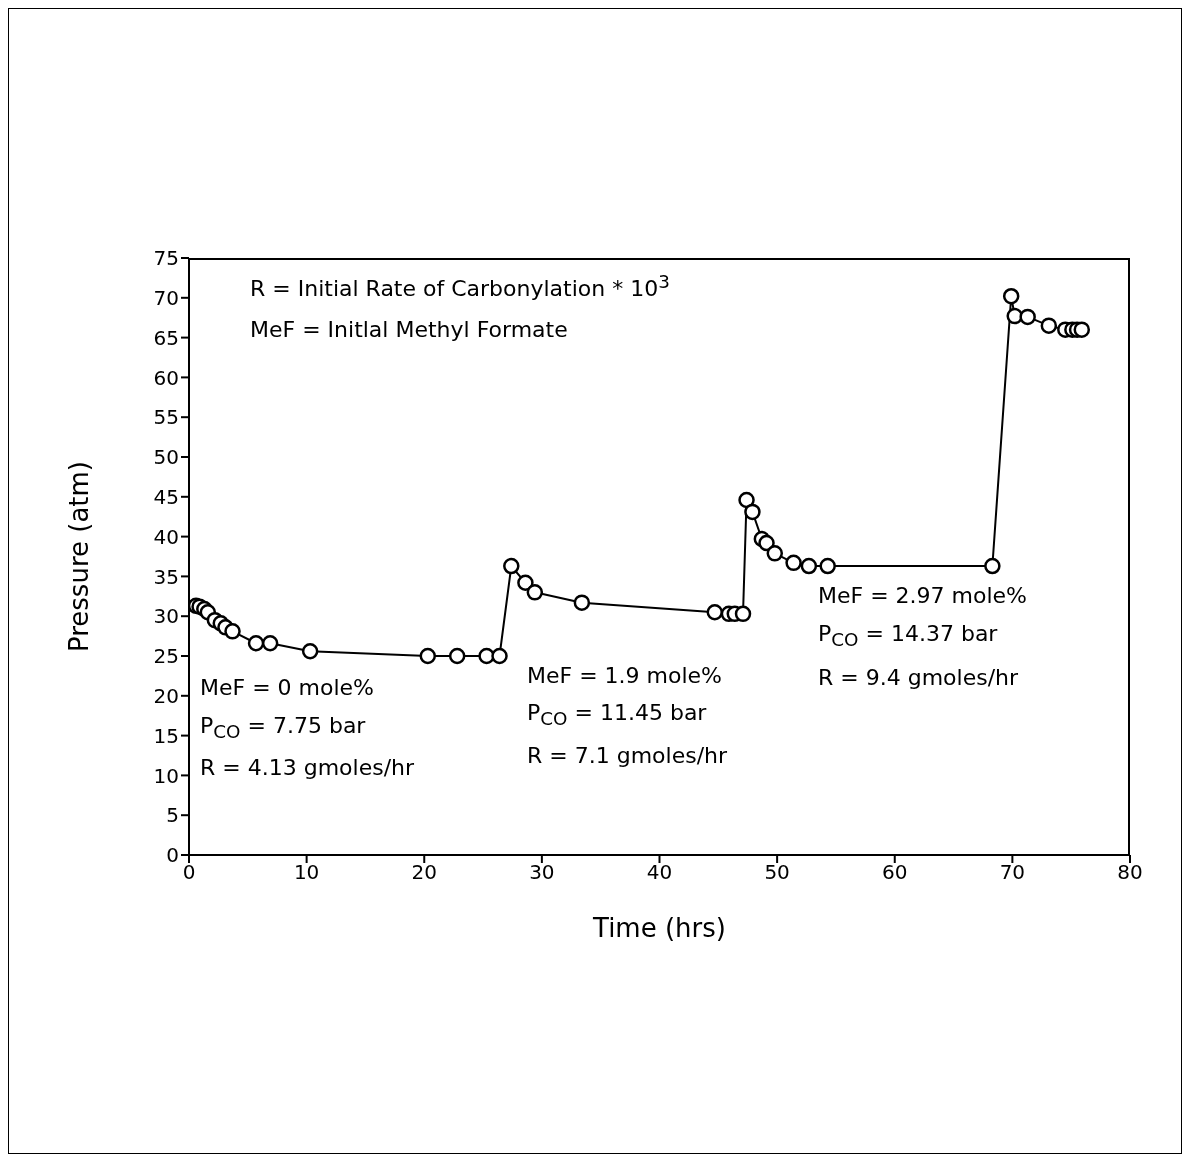 Image resolution: width=1190 pixels, height=1162 pixels. I want to click on annotation: R = Initial Rate of Carbonylation * 10$^{3}$, so click(460, 286).